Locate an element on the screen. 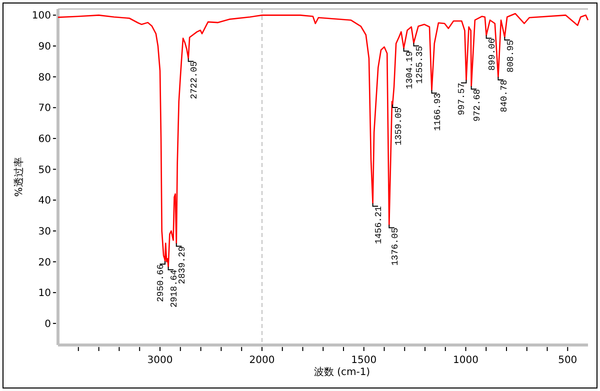 The width and height of the screenshot is (600, 391). annotation: 1456.21 is located at coordinates (379, 225).